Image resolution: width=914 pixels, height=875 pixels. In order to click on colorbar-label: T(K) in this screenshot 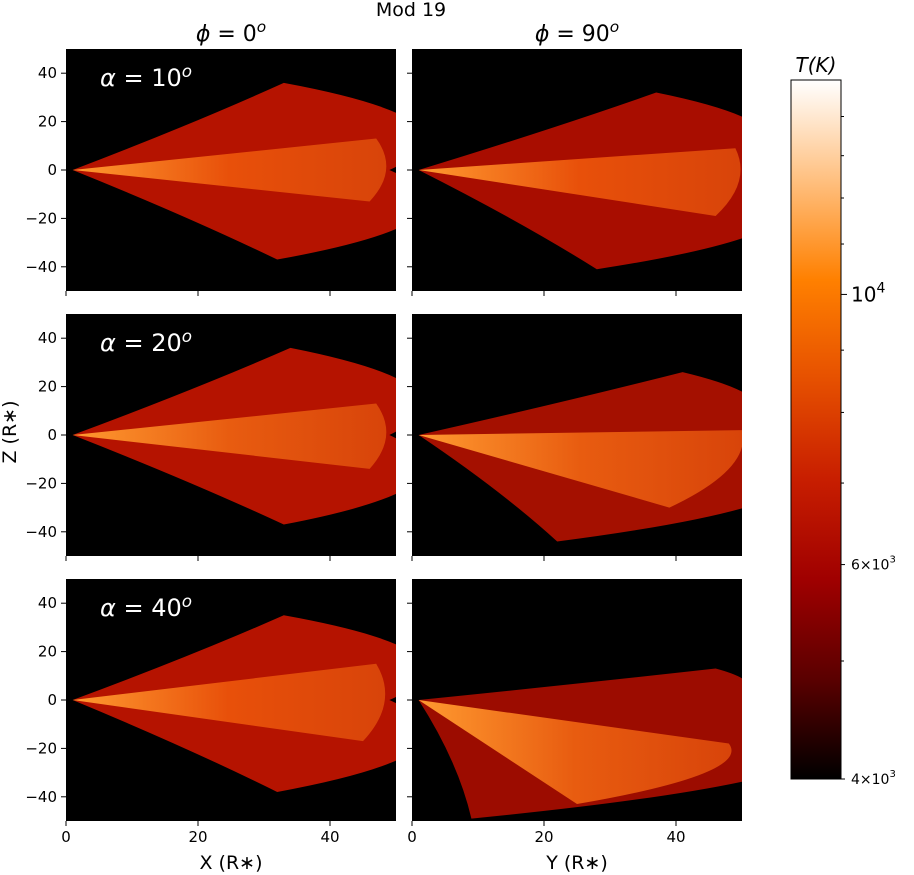, I will do `click(816, 65)`.